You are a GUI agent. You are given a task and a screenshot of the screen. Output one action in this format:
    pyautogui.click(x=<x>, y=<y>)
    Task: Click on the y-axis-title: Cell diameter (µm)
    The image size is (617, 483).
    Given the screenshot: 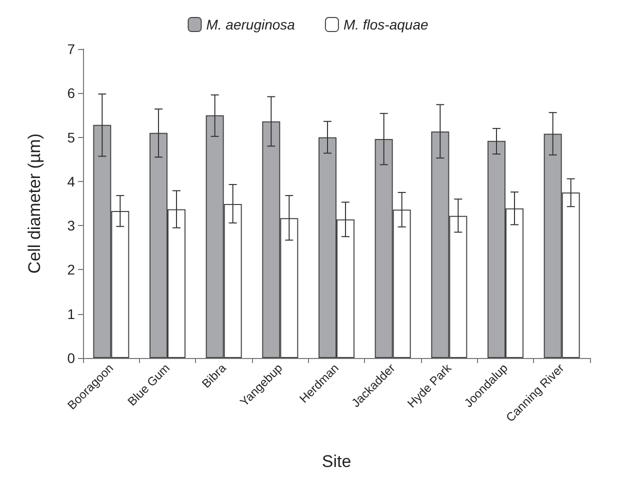 What is the action you would take?
    pyautogui.click(x=34, y=203)
    